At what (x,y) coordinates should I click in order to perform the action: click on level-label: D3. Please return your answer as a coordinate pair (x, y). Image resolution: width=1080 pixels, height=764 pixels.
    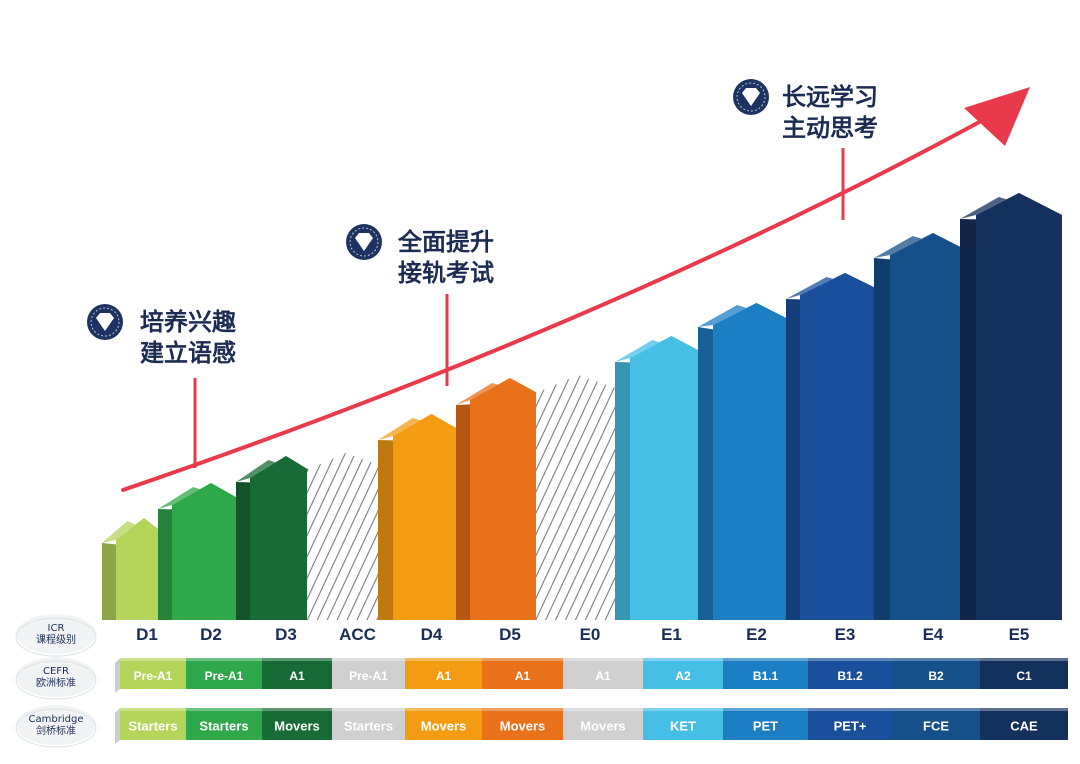
    Looking at the image, I should click on (286, 634).